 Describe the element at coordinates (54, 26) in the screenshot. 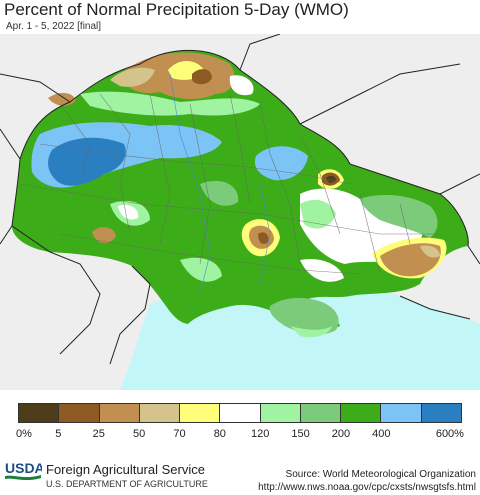

I see `map-subtitle: Apr. 1 - 5, 2022 [final]` at that location.